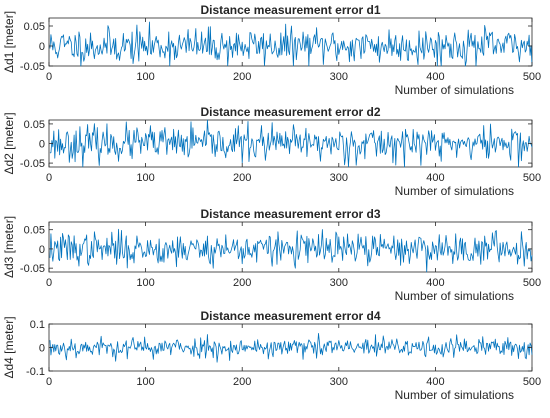  What do you see at coordinates (9, 347) in the screenshot?
I see `y-axis-label: Δd4 [meter]` at bounding box center [9, 347].